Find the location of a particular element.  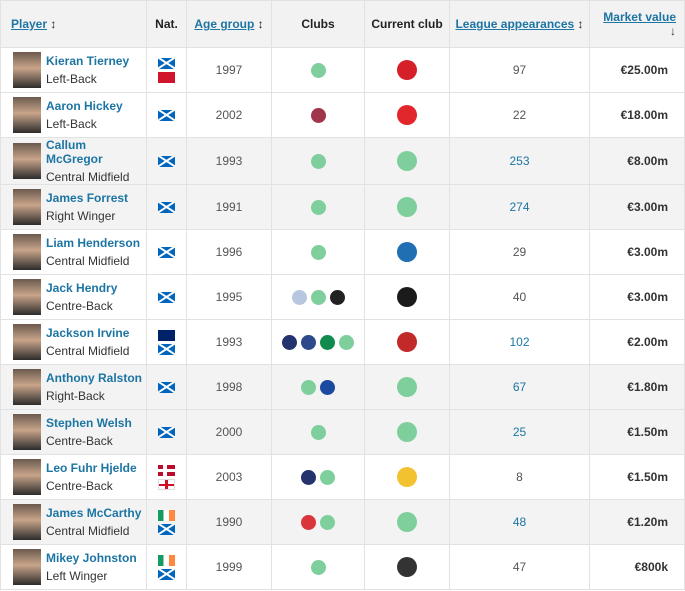

player-name-link: Stephen Welsh is located at coordinates (89, 423).